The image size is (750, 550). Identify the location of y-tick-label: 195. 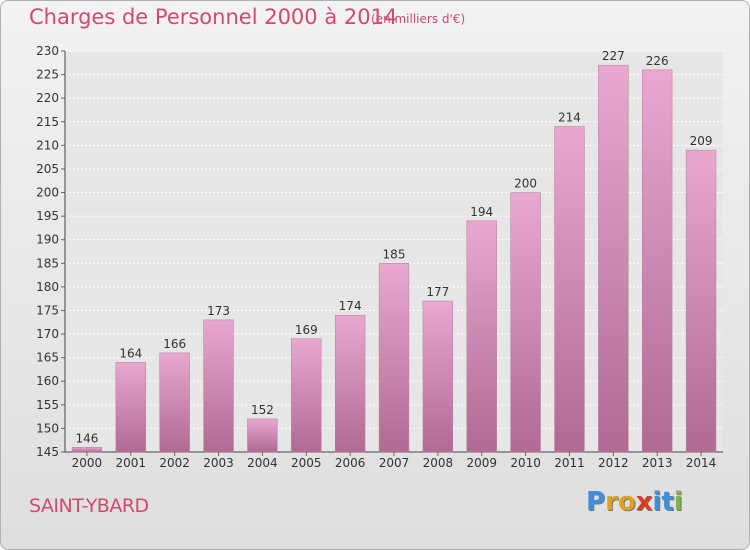
(47, 216).